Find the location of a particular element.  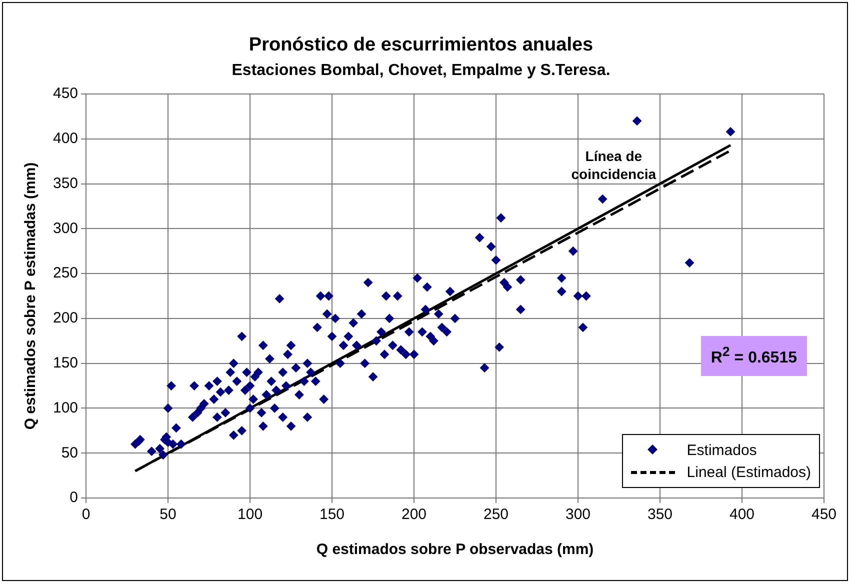

x-tick-label: 350 is located at coordinates (660, 515).